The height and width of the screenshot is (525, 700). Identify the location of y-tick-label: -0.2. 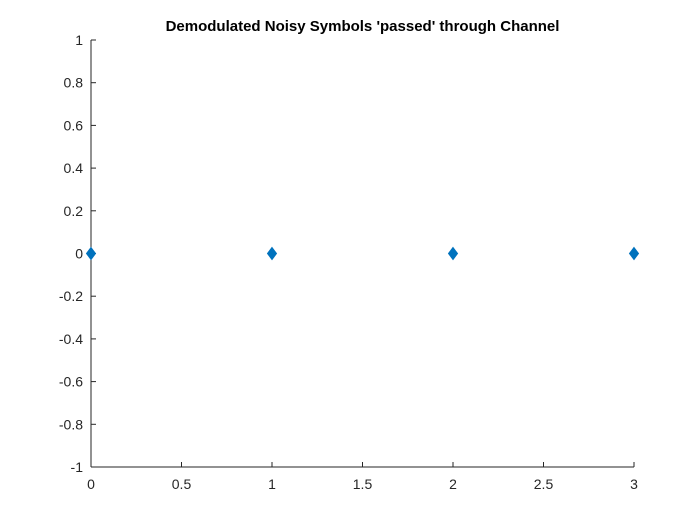
(71, 296).